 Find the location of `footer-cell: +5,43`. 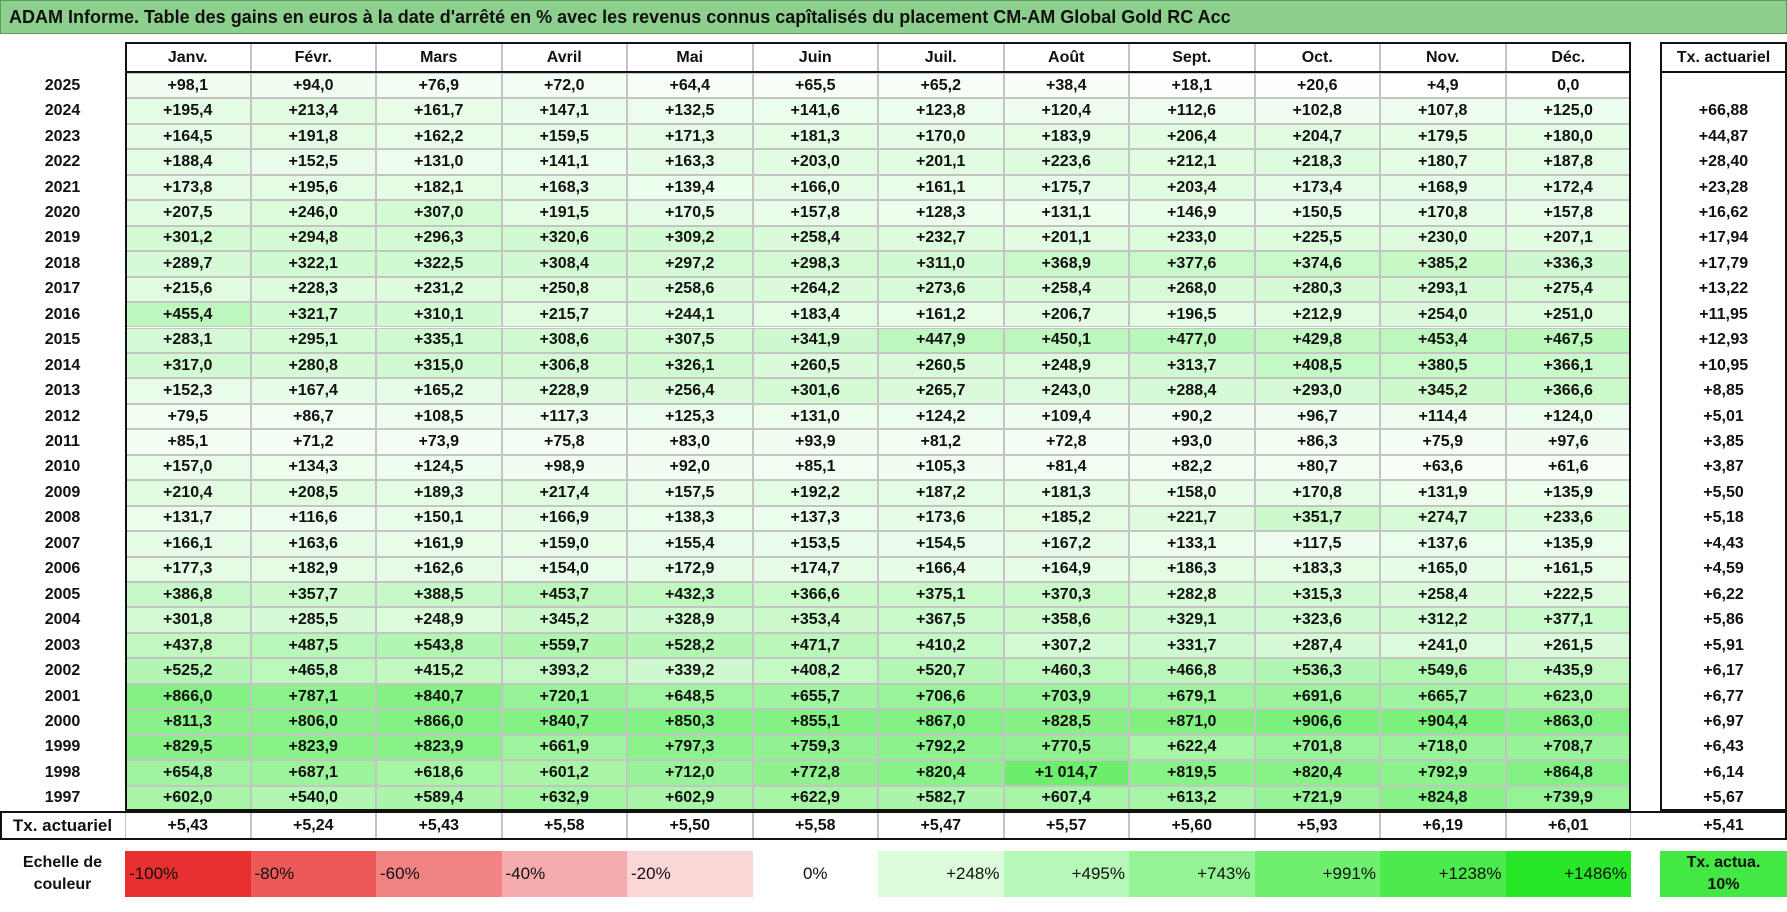

footer-cell: +5,43 is located at coordinates (188, 826).